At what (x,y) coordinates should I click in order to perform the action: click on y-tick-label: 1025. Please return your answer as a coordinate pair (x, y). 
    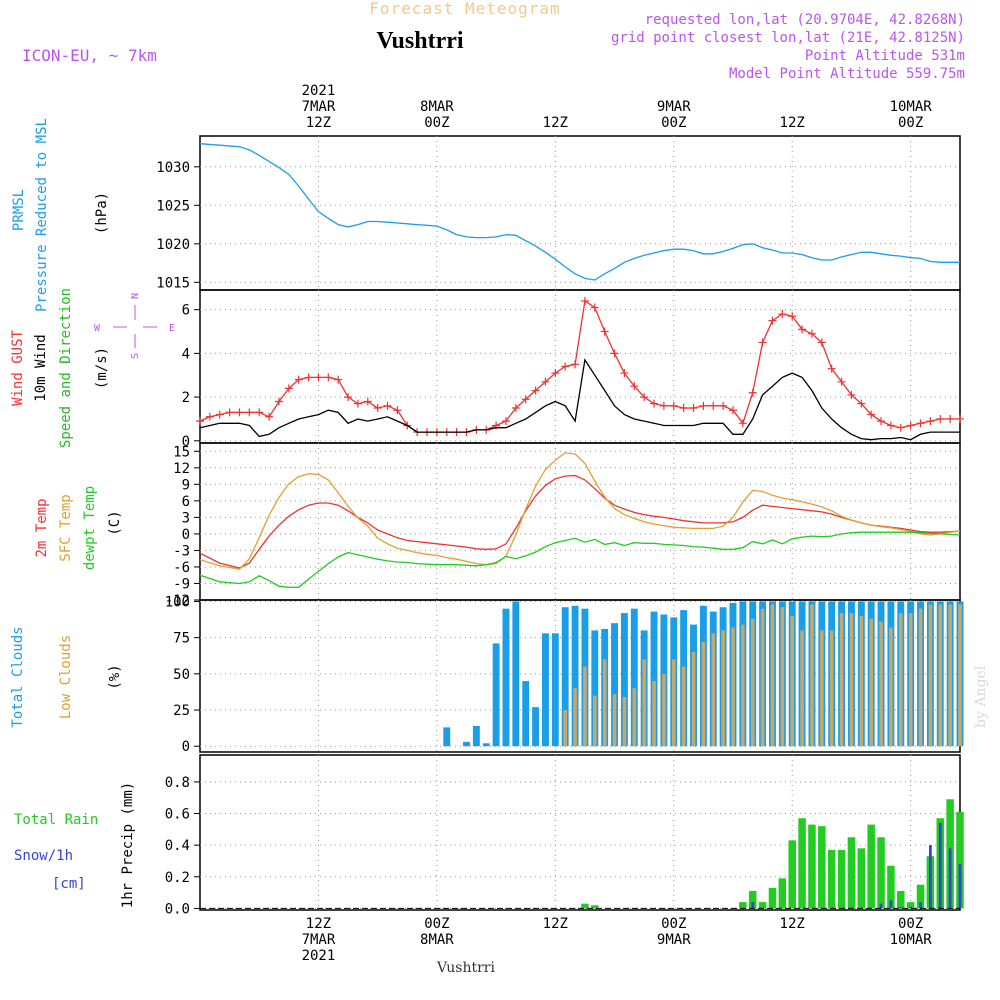
    Looking at the image, I should click on (173, 206).